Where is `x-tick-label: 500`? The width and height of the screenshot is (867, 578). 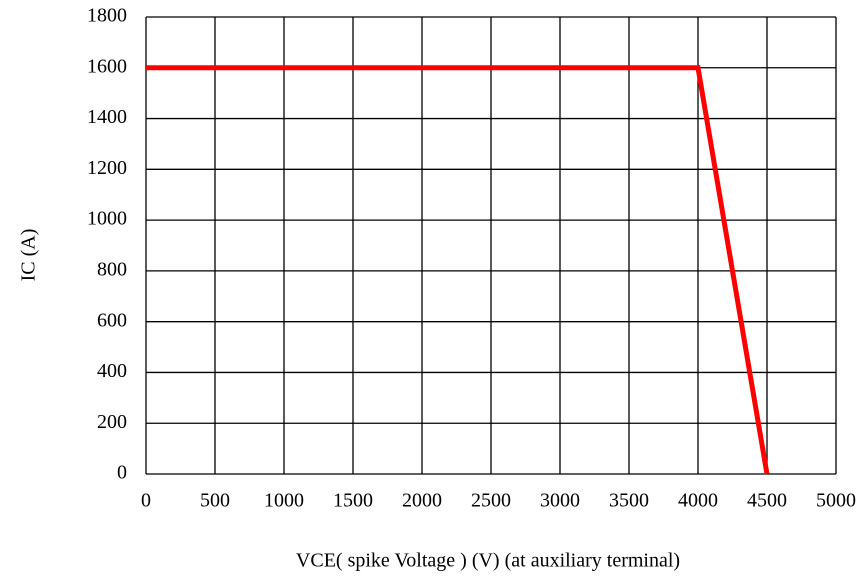 x-tick-label: 500 is located at coordinates (215, 501).